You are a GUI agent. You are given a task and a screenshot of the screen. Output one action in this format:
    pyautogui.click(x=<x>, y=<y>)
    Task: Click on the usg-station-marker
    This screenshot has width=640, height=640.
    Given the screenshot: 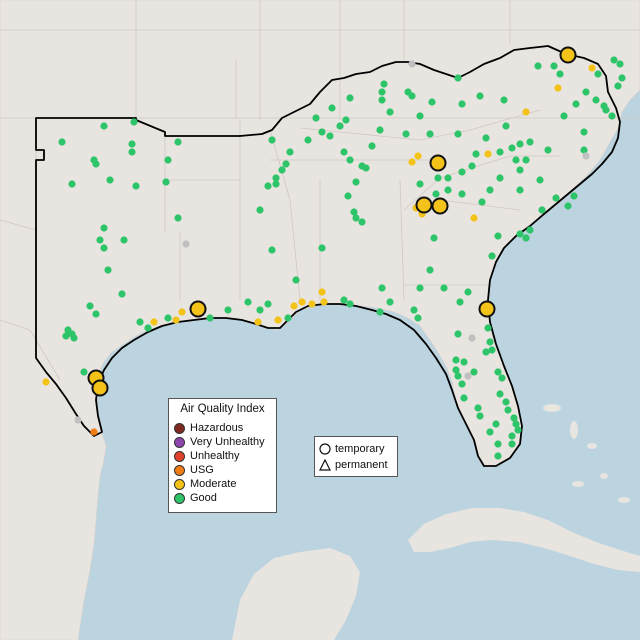 What is the action you would take?
    pyautogui.click(x=94, y=432)
    